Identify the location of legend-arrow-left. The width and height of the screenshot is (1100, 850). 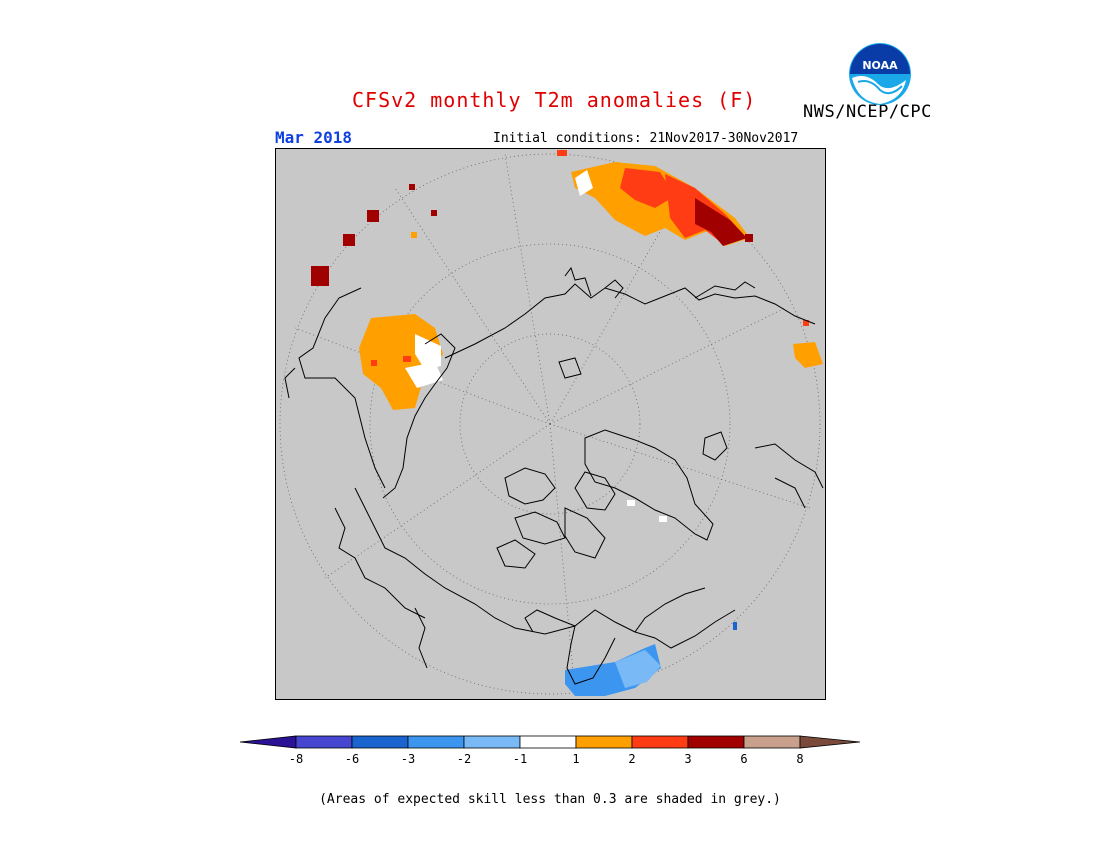
(268, 742).